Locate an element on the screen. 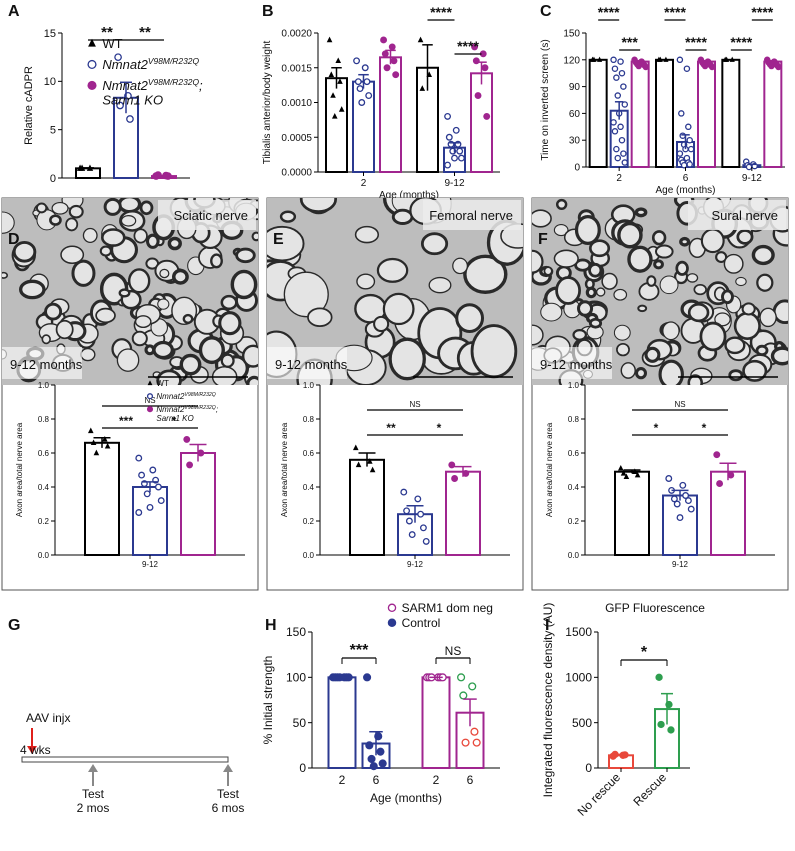 This screenshot has height=851, width=795. image-caption-bg is located at coordinates (307, 363).